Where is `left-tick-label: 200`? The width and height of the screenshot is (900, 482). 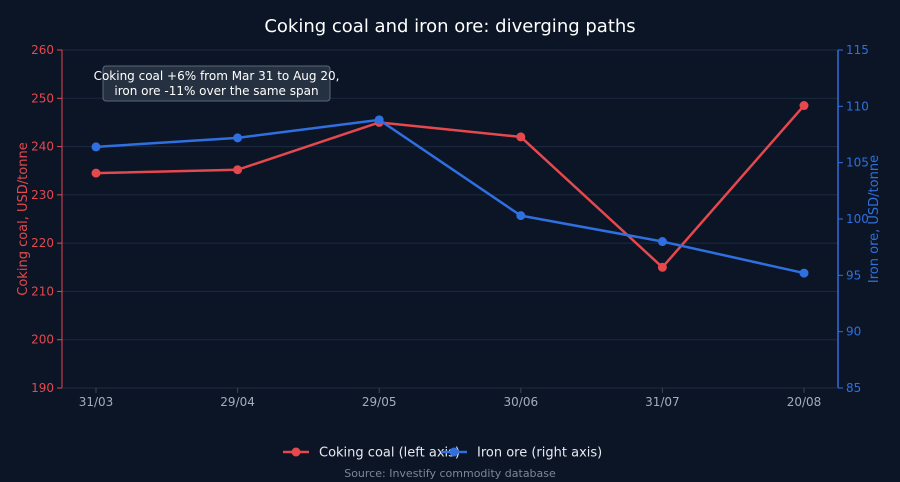 left-tick-label: 200 is located at coordinates (42, 340).